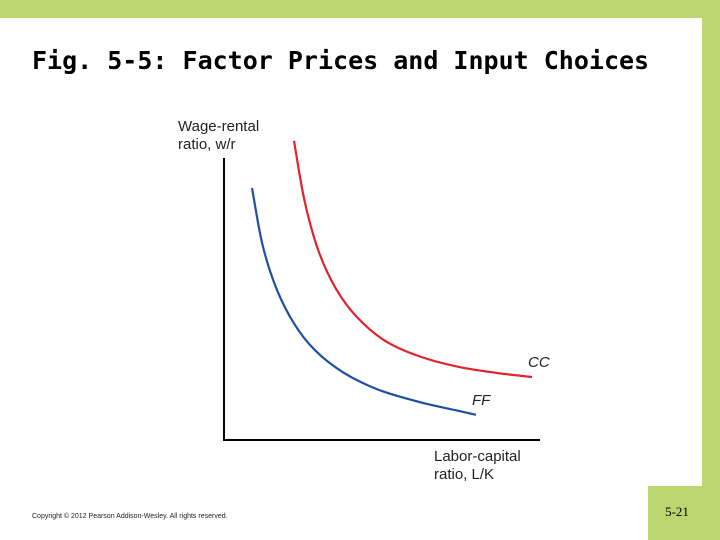  Describe the element at coordinates (481, 400) in the screenshot. I see `curve-label-ff: FF` at that location.